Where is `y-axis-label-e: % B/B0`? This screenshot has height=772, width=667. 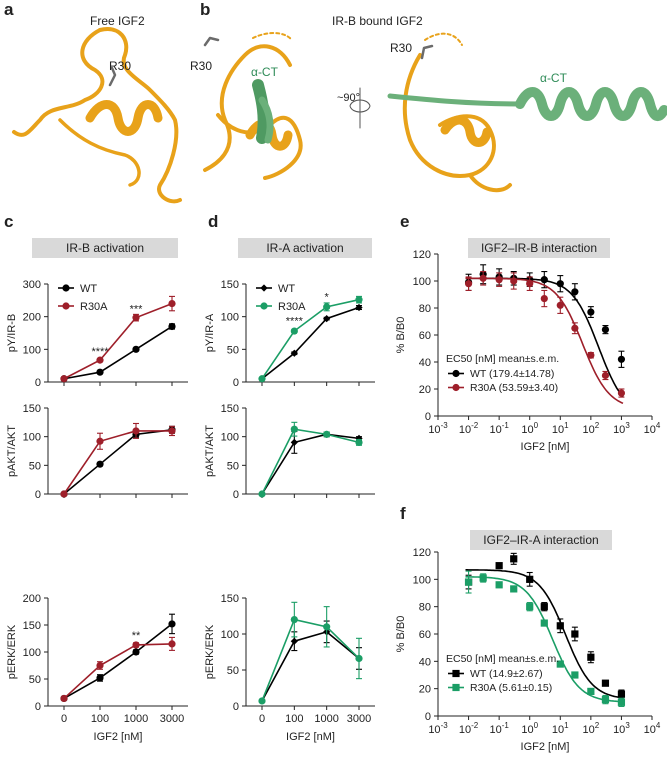
y-axis-label-e: % B/B0 is located at coordinates (401, 335).